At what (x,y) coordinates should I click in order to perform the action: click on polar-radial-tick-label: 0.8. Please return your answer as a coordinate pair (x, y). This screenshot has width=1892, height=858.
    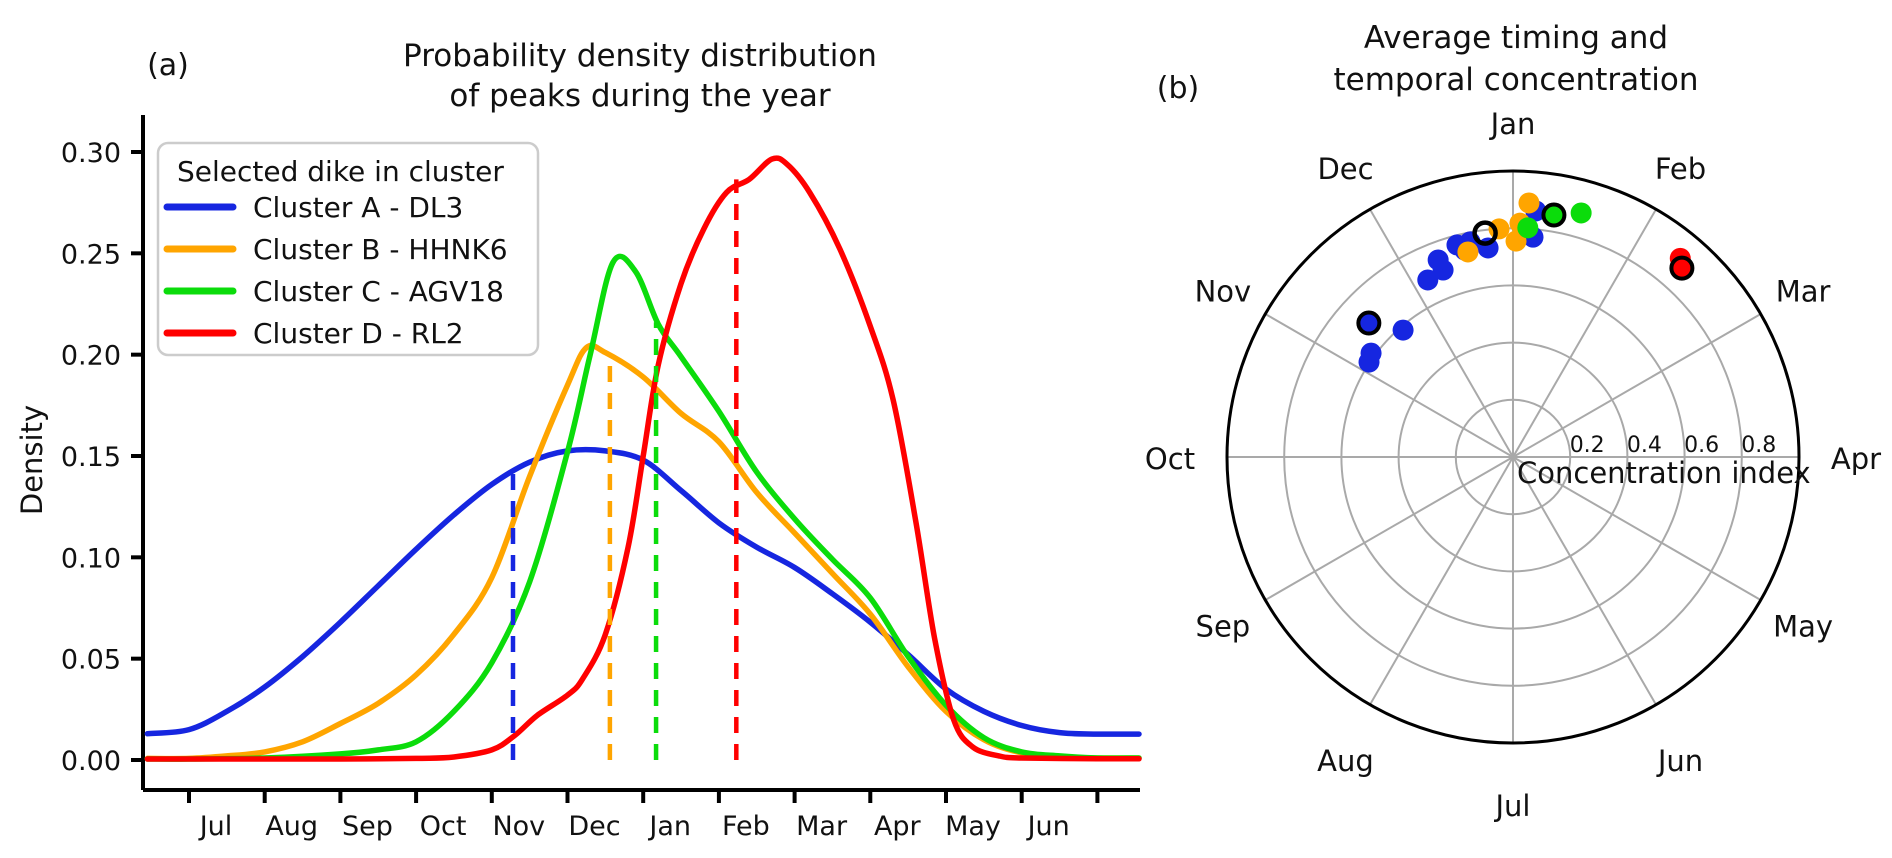
    Looking at the image, I should click on (1758, 445).